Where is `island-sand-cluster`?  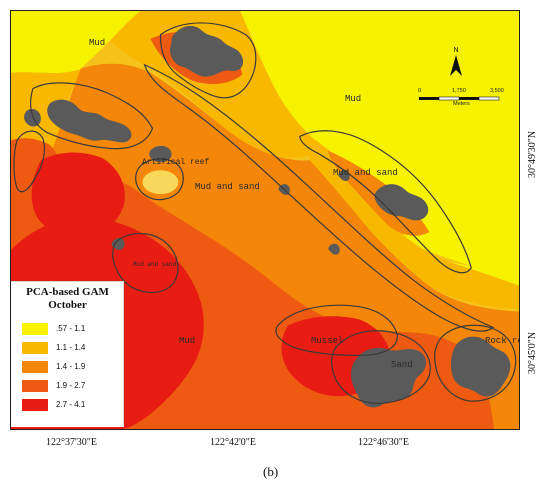
island-sand-cluster is located at coordinates (388, 377).